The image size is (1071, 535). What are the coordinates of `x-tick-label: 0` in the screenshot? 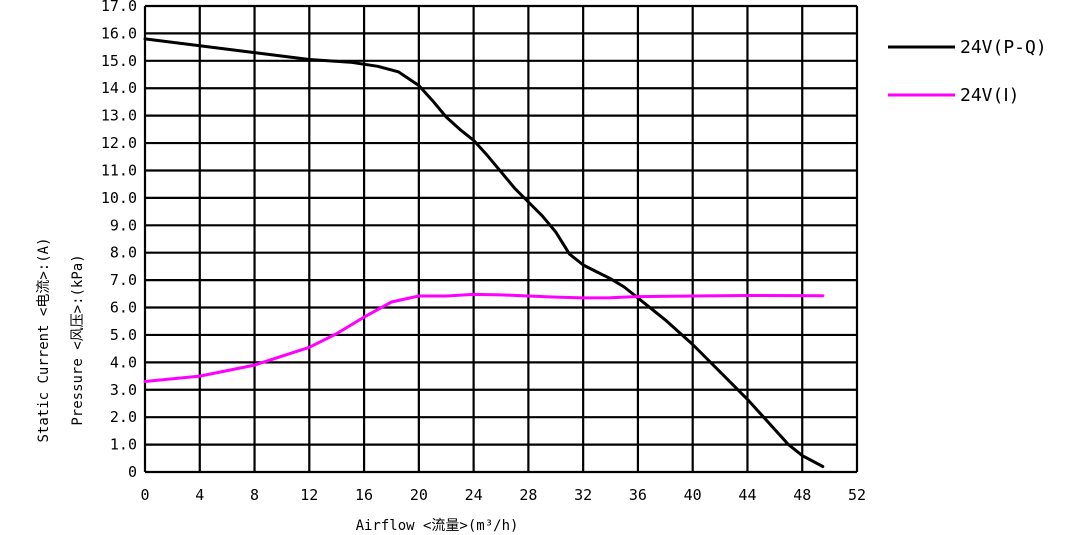 It's located at (144, 495).